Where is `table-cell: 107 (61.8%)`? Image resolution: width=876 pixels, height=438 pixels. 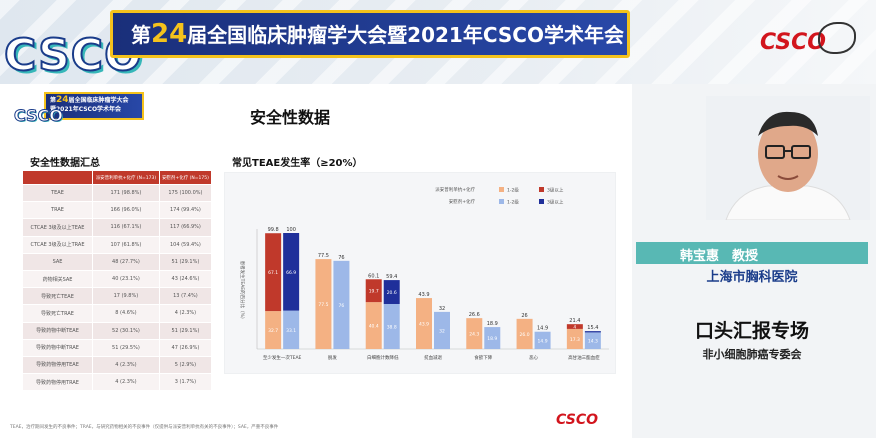
table-cell: 107 (61.8%) is located at coordinates (126, 244).